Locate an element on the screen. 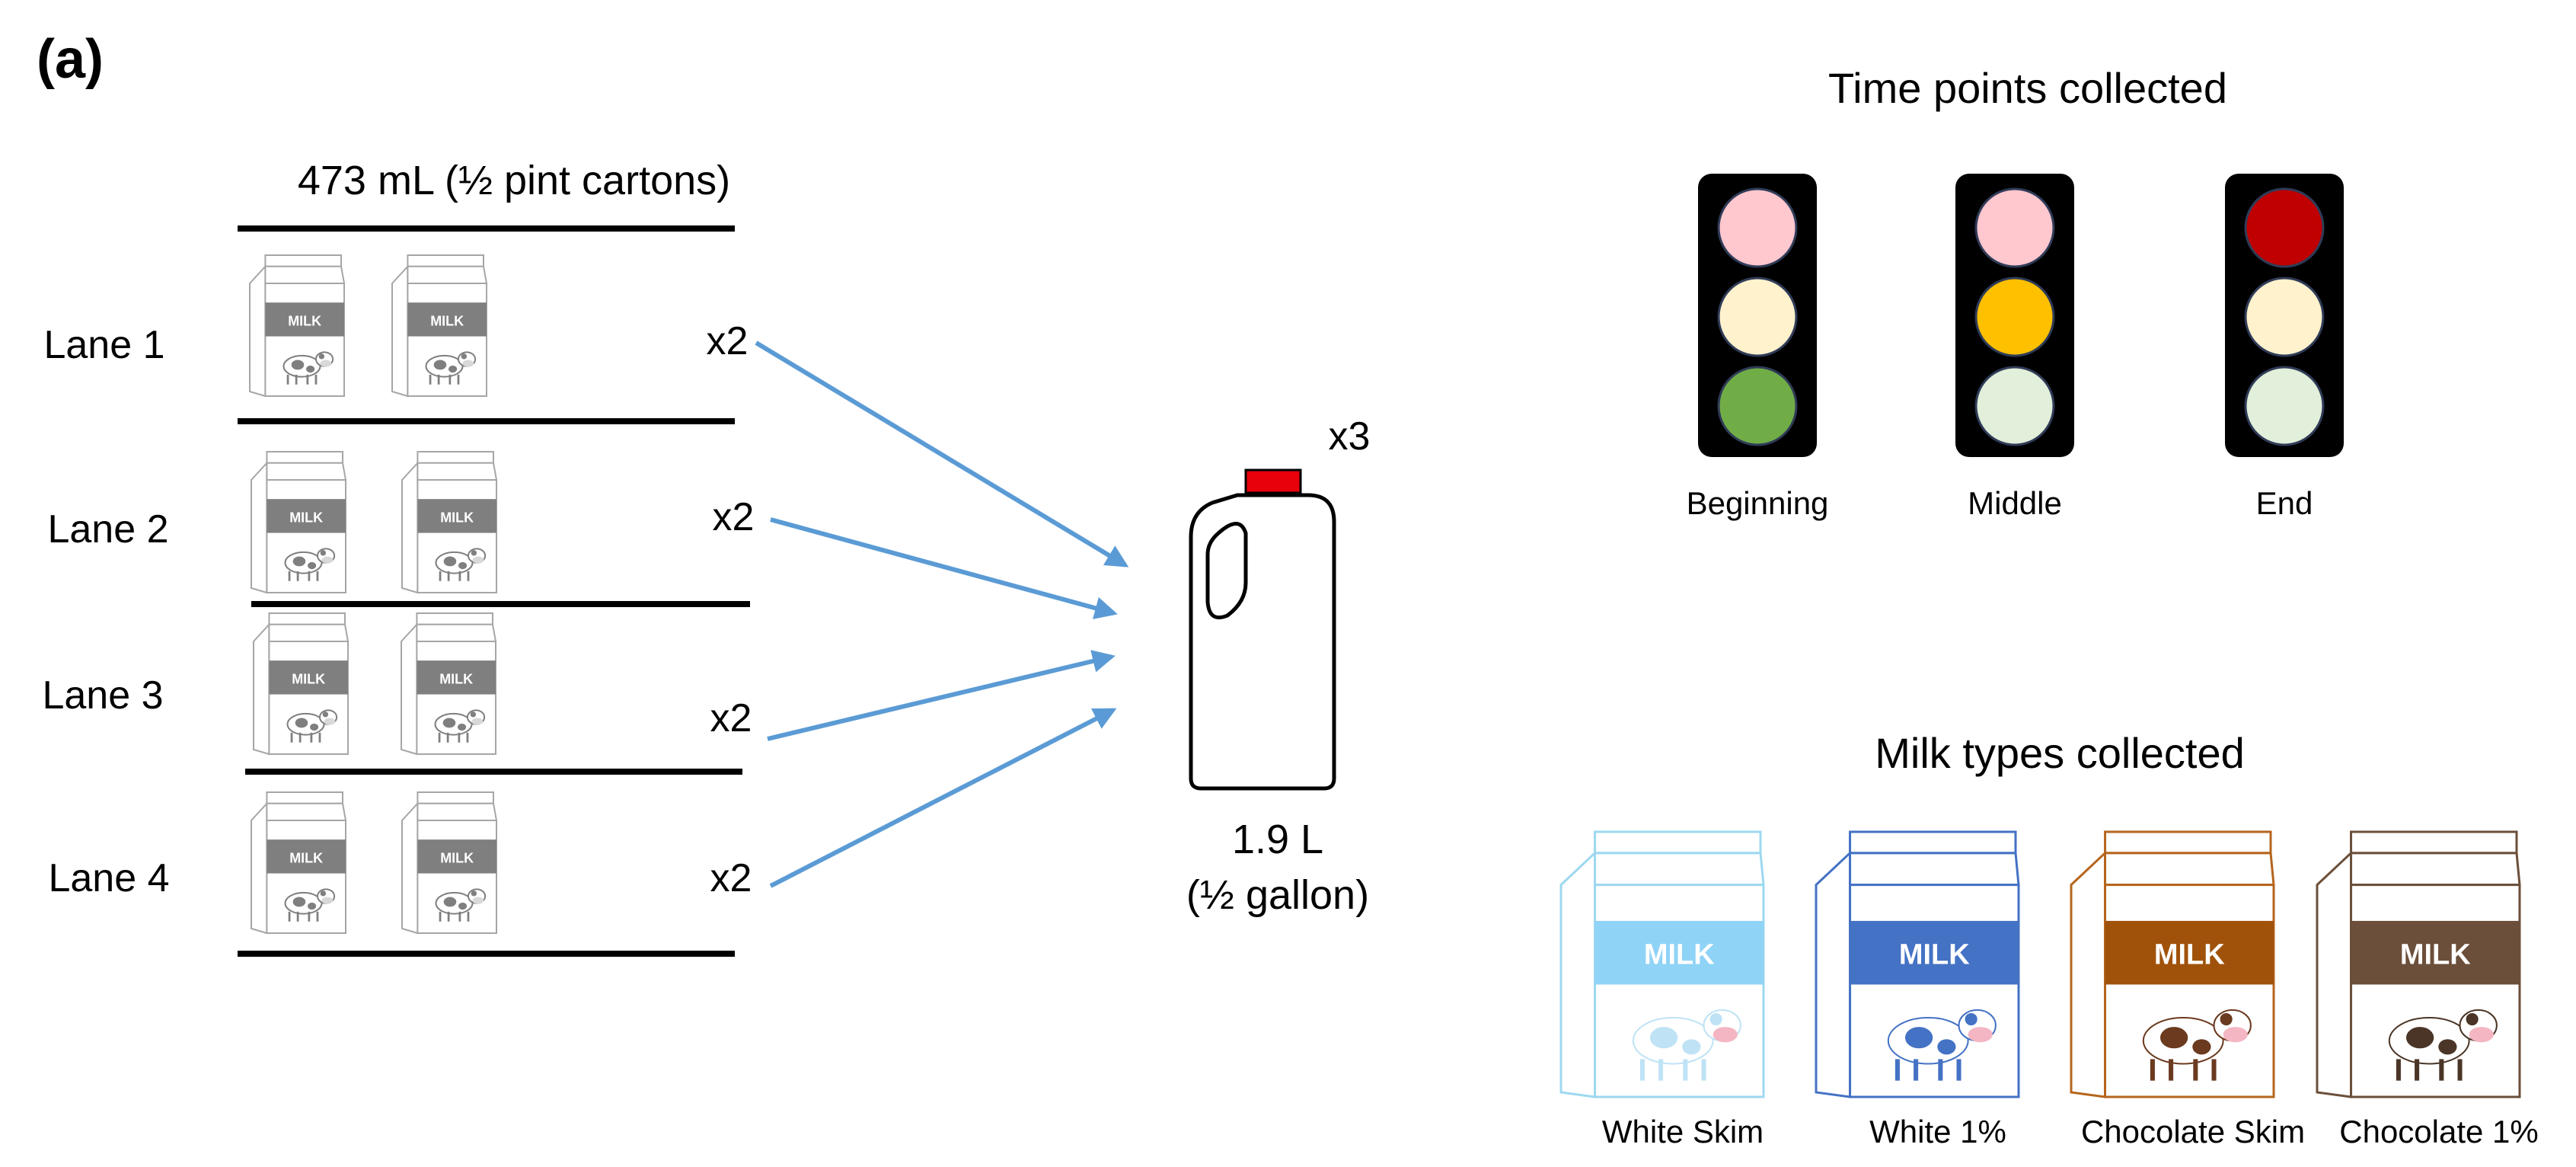 The height and width of the screenshot is (1167, 2576). time-point-label: Middle is located at coordinates (2015, 503).